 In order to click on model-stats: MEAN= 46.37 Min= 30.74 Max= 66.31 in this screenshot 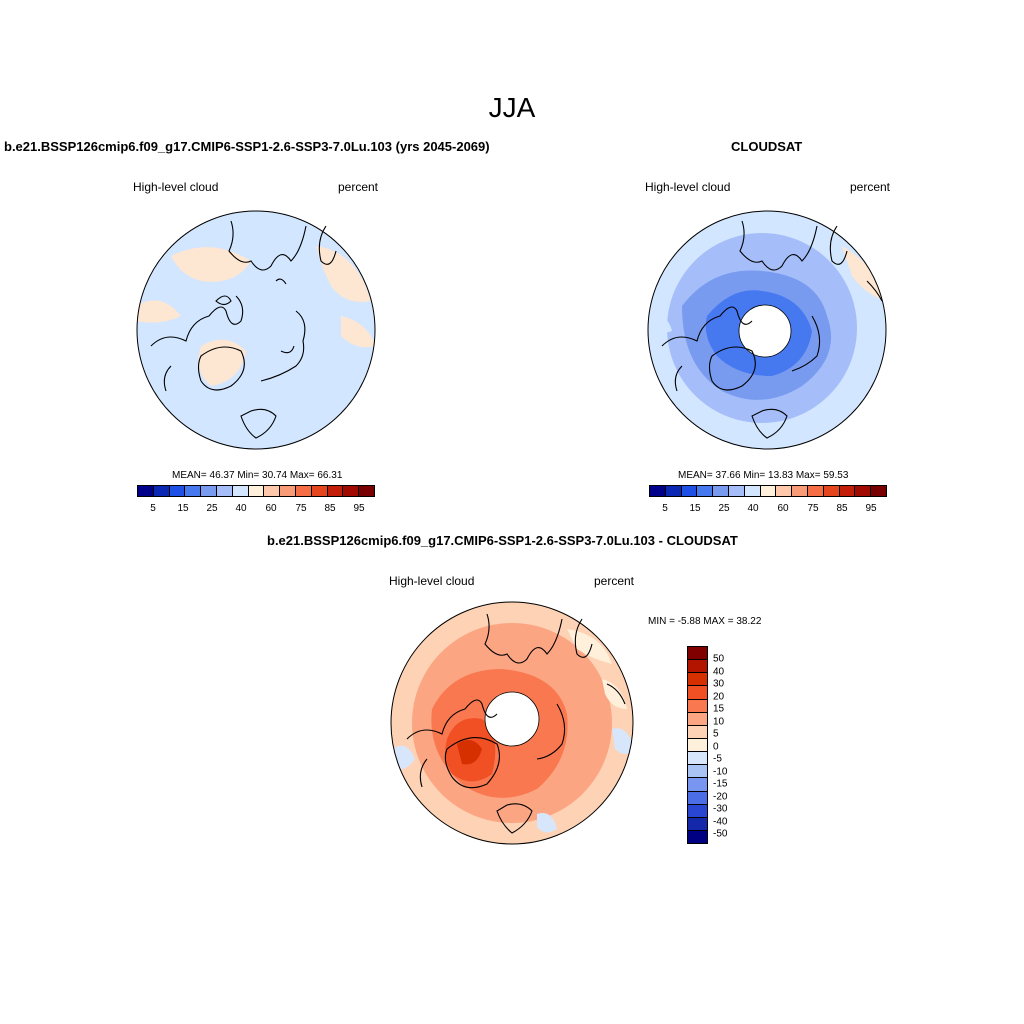, I will do `click(257, 475)`.